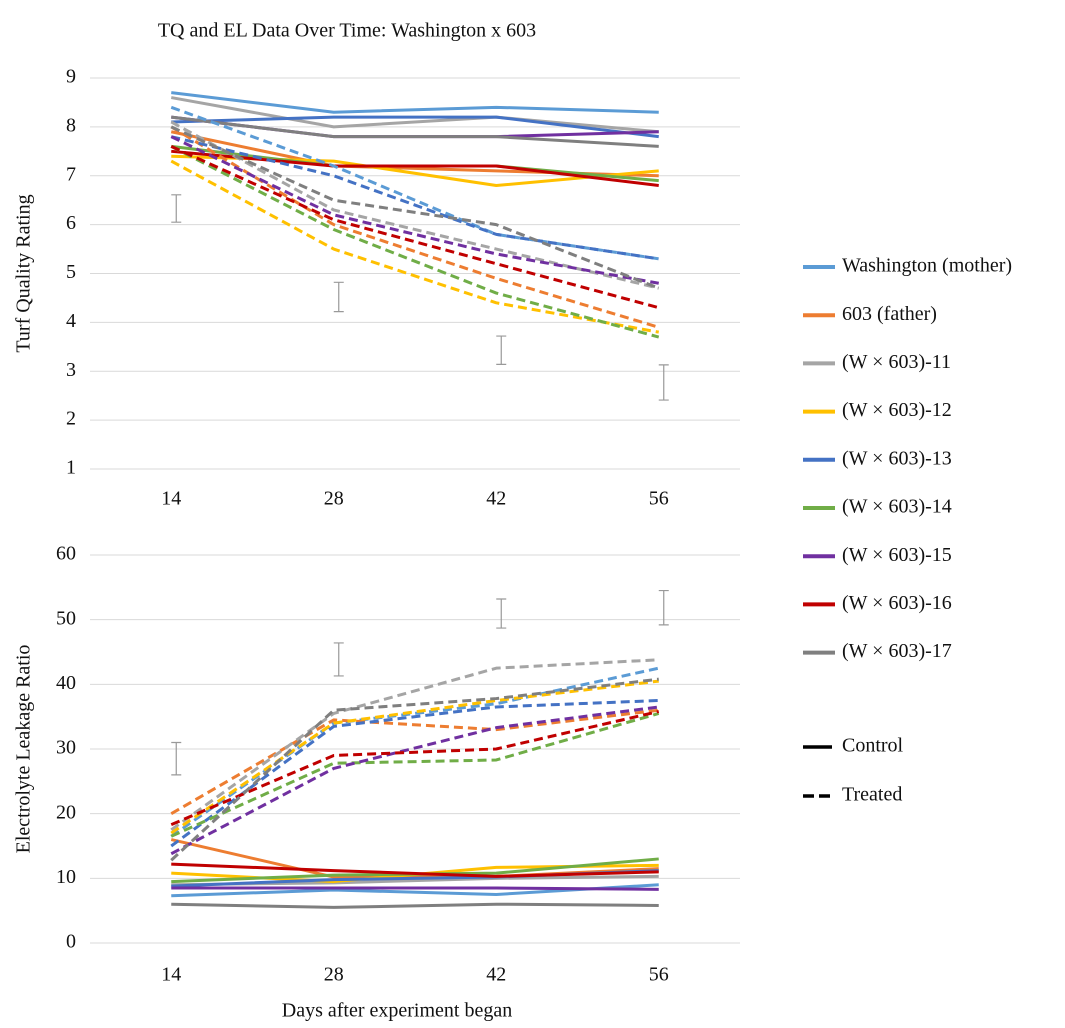 The width and height of the screenshot is (1065, 1028). Describe the element at coordinates (897, 507) in the screenshot. I see `legend-label: (W × 603)-14` at that location.